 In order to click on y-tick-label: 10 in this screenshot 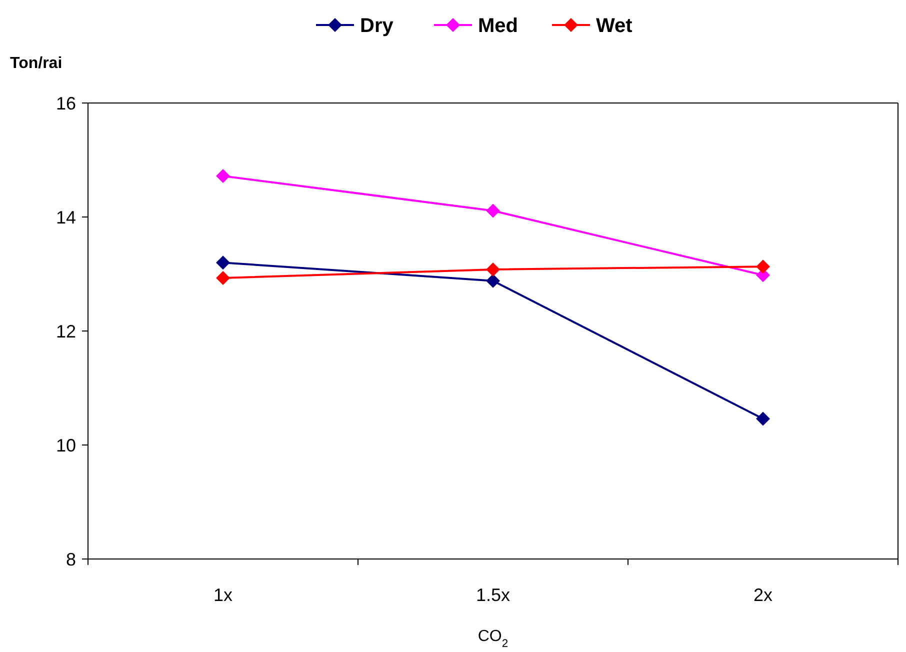, I will do `click(66, 445)`.